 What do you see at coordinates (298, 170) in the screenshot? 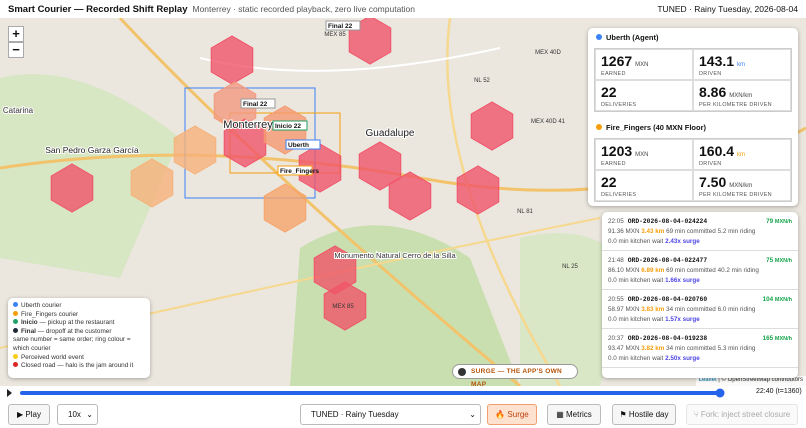
I see `map-marker: Fire_Fingers` at bounding box center [298, 170].